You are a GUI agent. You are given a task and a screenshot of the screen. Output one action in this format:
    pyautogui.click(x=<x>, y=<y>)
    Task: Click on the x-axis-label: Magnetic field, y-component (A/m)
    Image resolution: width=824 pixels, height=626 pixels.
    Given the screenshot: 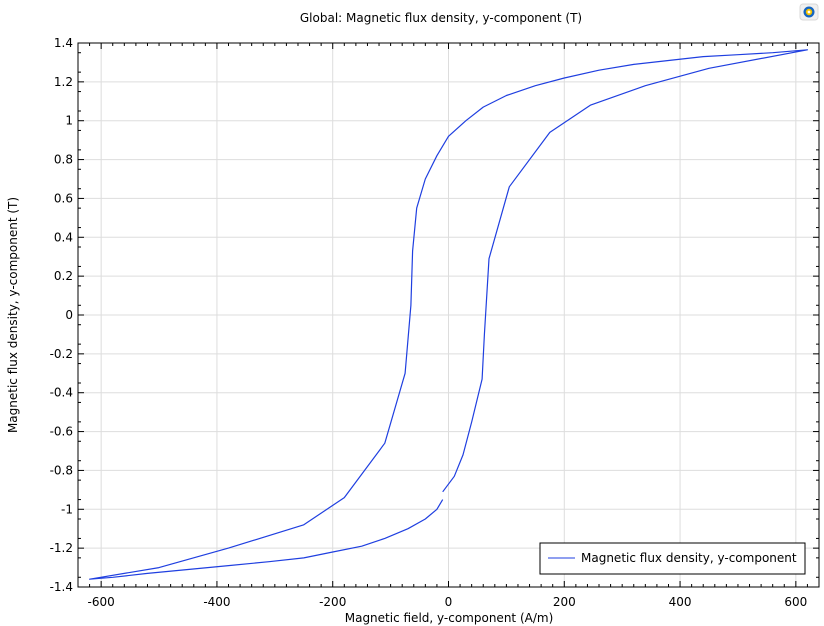 What is the action you would take?
    pyautogui.click(x=449, y=618)
    